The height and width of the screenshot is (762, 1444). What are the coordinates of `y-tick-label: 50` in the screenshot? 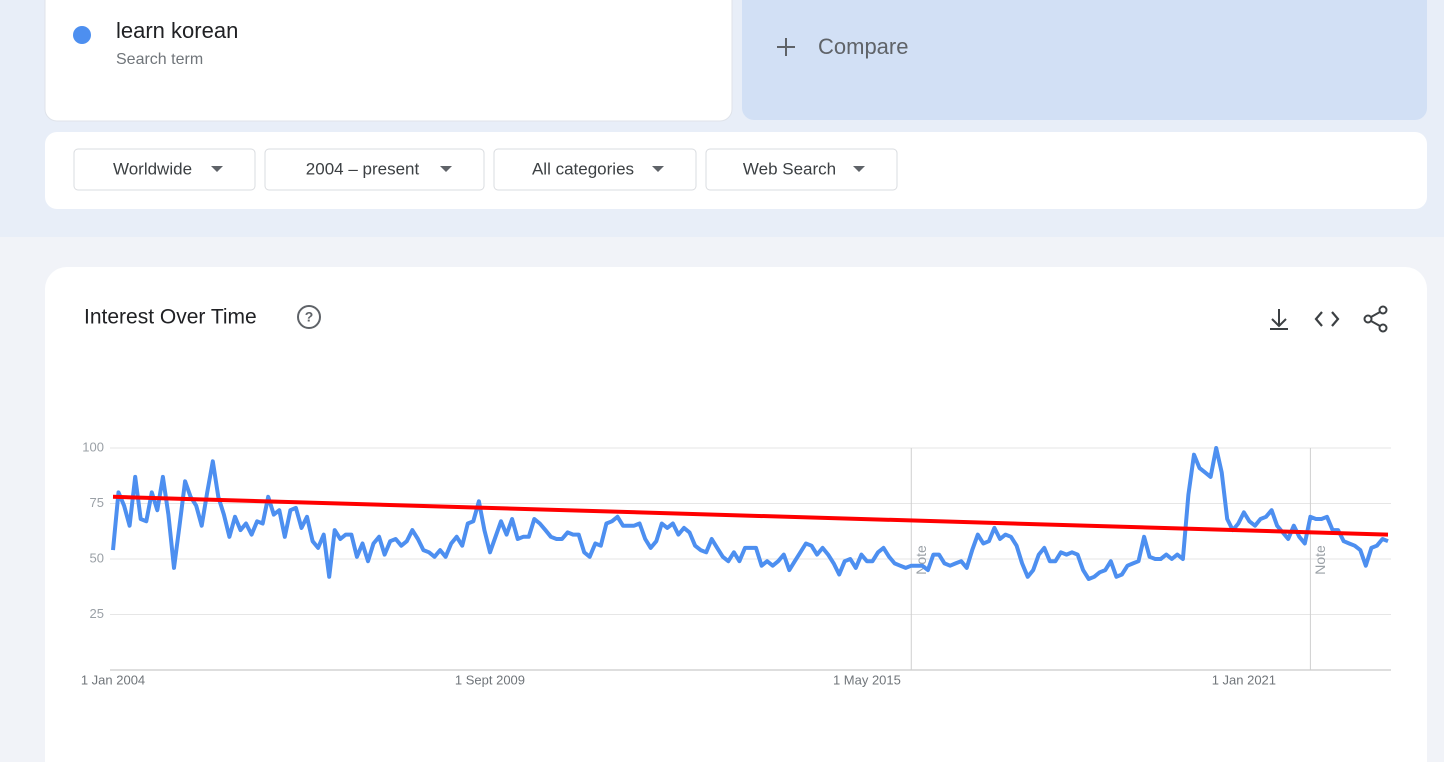 It's located at (97, 557).